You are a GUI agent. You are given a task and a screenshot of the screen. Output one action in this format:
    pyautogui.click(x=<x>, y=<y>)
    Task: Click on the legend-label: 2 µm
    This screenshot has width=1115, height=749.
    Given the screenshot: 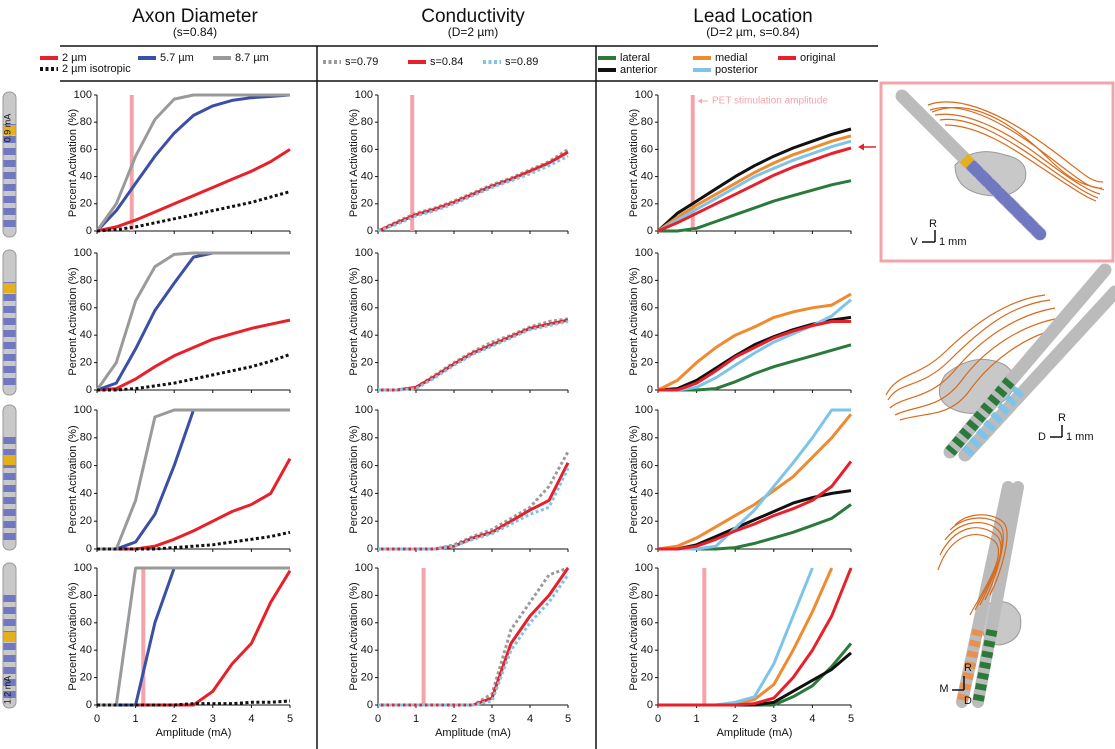 What is the action you would take?
    pyautogui.click(x=74, y=58)
    